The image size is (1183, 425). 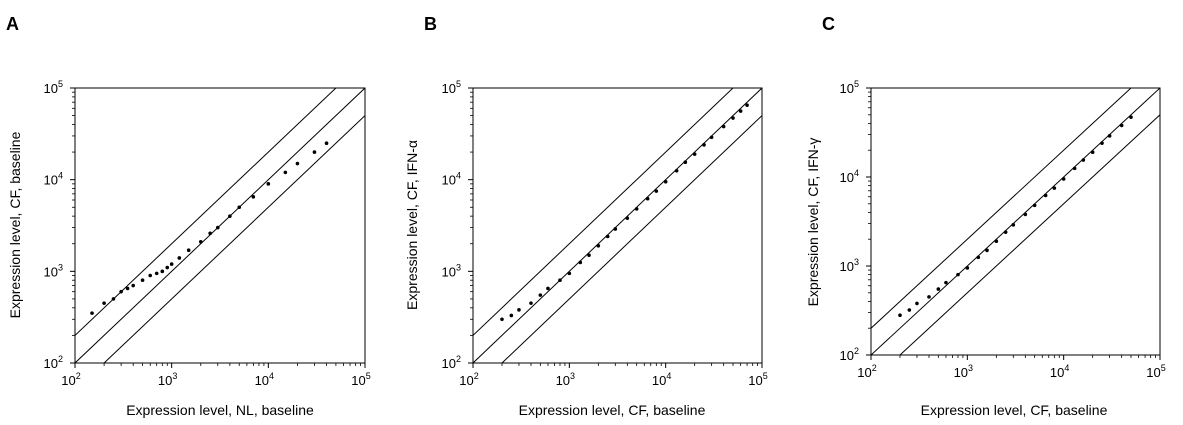 I want to click on y-tick-label-c: 10⁵, so click(x=849, y=87).